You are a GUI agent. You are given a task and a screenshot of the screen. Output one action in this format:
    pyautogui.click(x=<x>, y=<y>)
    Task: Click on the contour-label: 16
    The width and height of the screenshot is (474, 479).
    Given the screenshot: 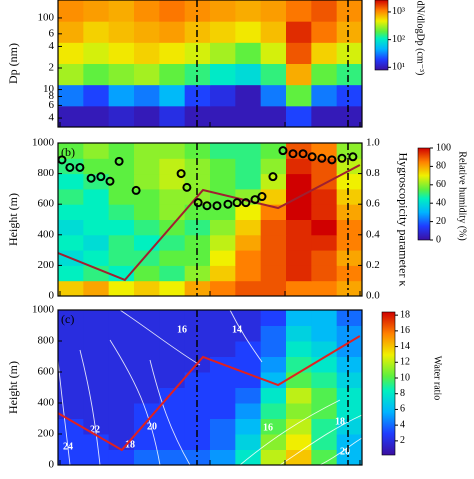 What is the action you would take?
    pyautogui.click(x=268, y=427)
    